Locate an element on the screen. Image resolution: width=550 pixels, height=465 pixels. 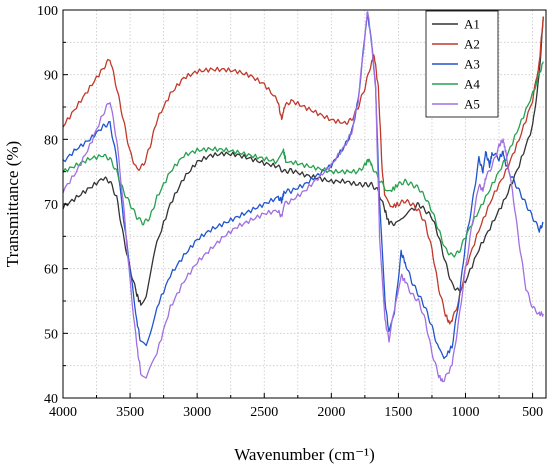
legend-label: A5 is located at coordinates (472, 104).